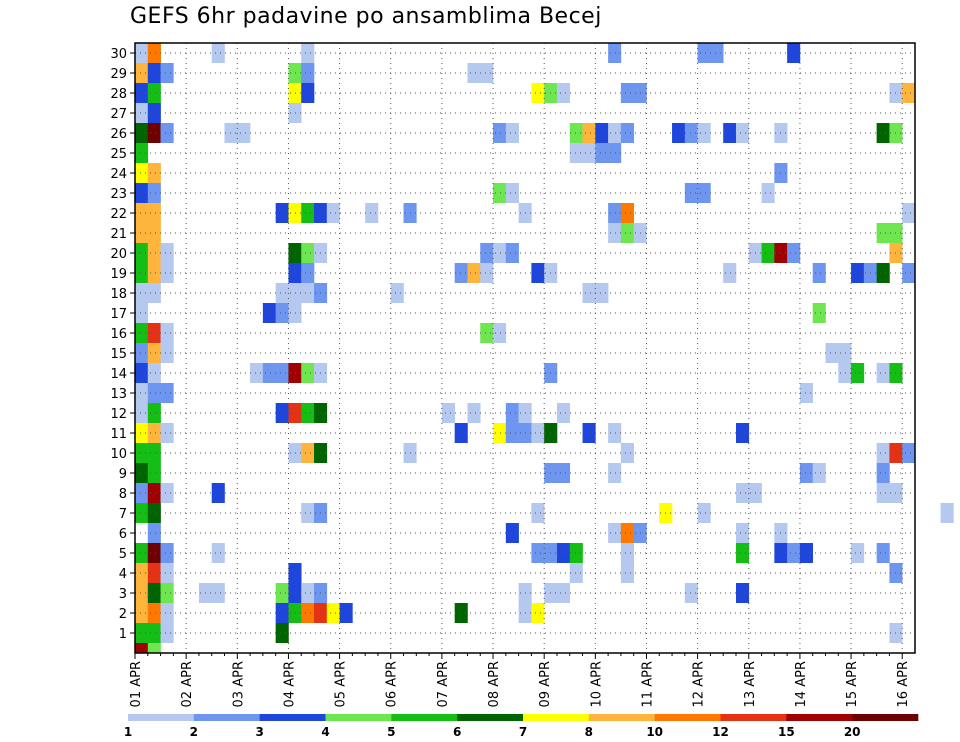 This screenshot has width=960, height=742. Describe the element at coordinates (118, 234) in the screenshot. I see `y-tick-label: 21` at that location.